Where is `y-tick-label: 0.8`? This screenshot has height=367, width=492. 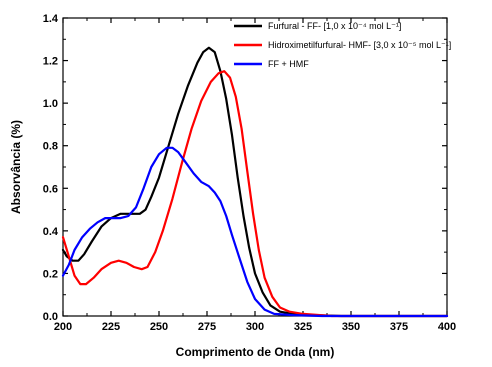
y-tick-label: 0.8 is located at coordinates (50, 147).